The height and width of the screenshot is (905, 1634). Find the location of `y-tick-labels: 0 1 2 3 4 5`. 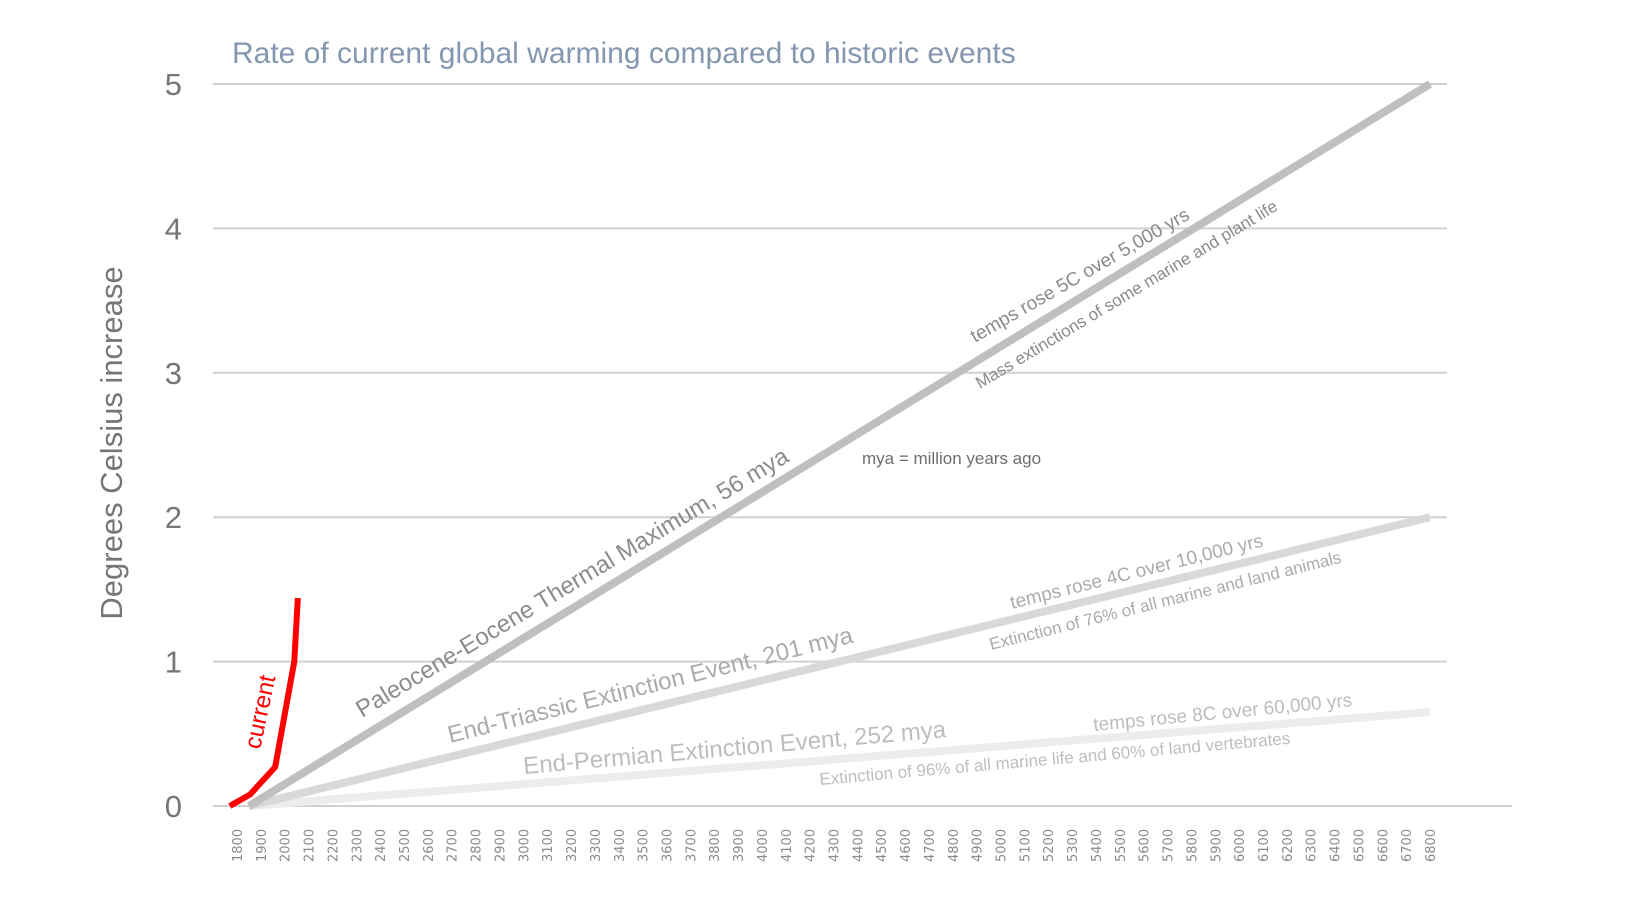

y-tick-labels: 0 1 2 3 4 5 is located at coordinates (173, 445).